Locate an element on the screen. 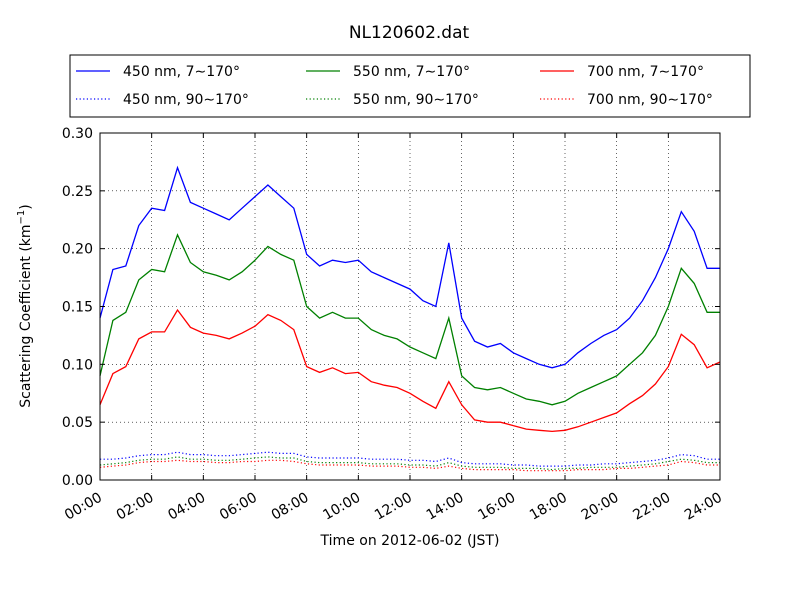 This screenshot has width=800, height=600. x-tick-label: 00:00 is located at coordinates (83, 507).